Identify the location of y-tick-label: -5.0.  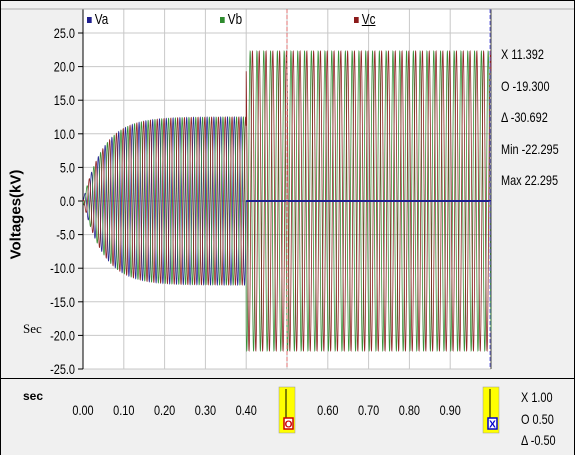
(65, 235).